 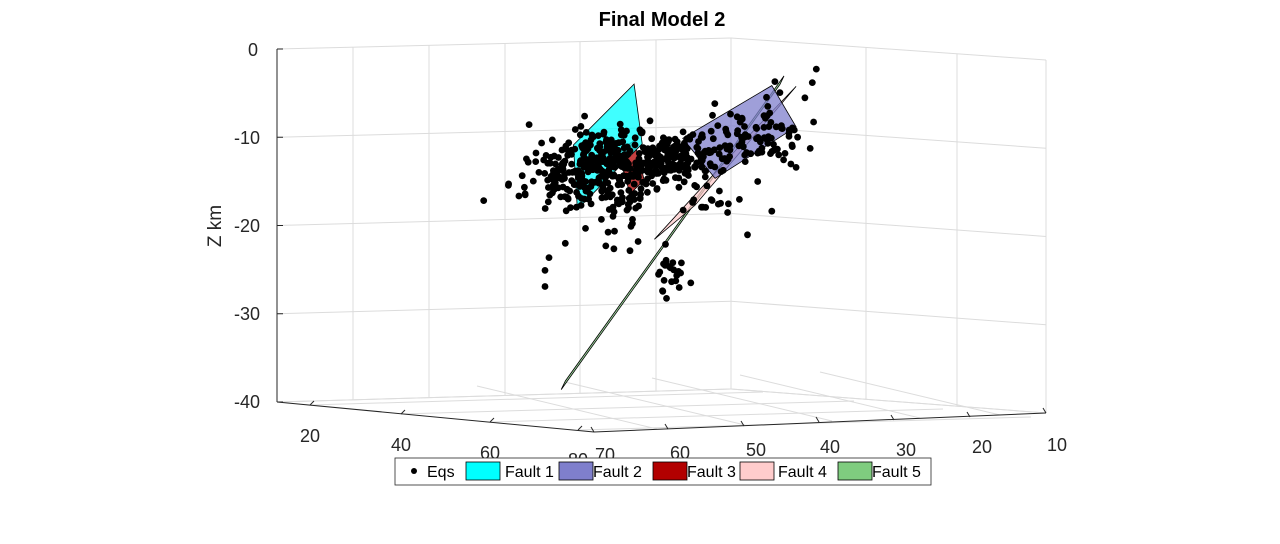 I want to click on z-tick-label: -10, so click(x=247, y=138).